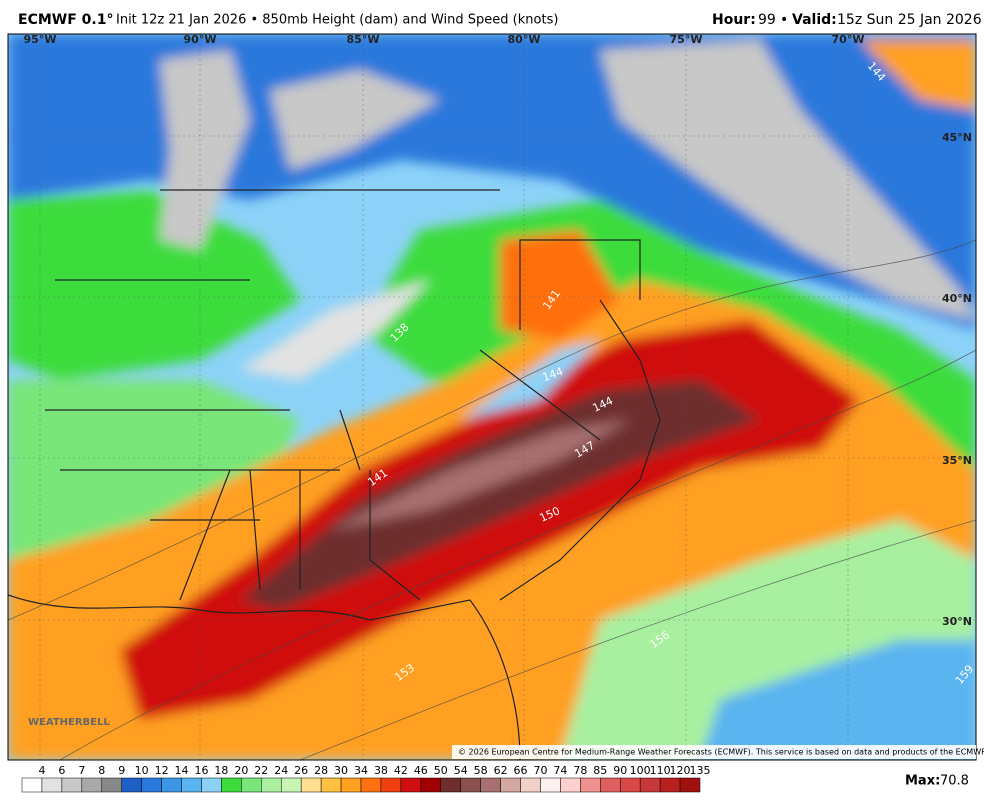  Describe the element at coordinates (281, 770) in the screenshot. I see `colorbar-label: 24` at that location.